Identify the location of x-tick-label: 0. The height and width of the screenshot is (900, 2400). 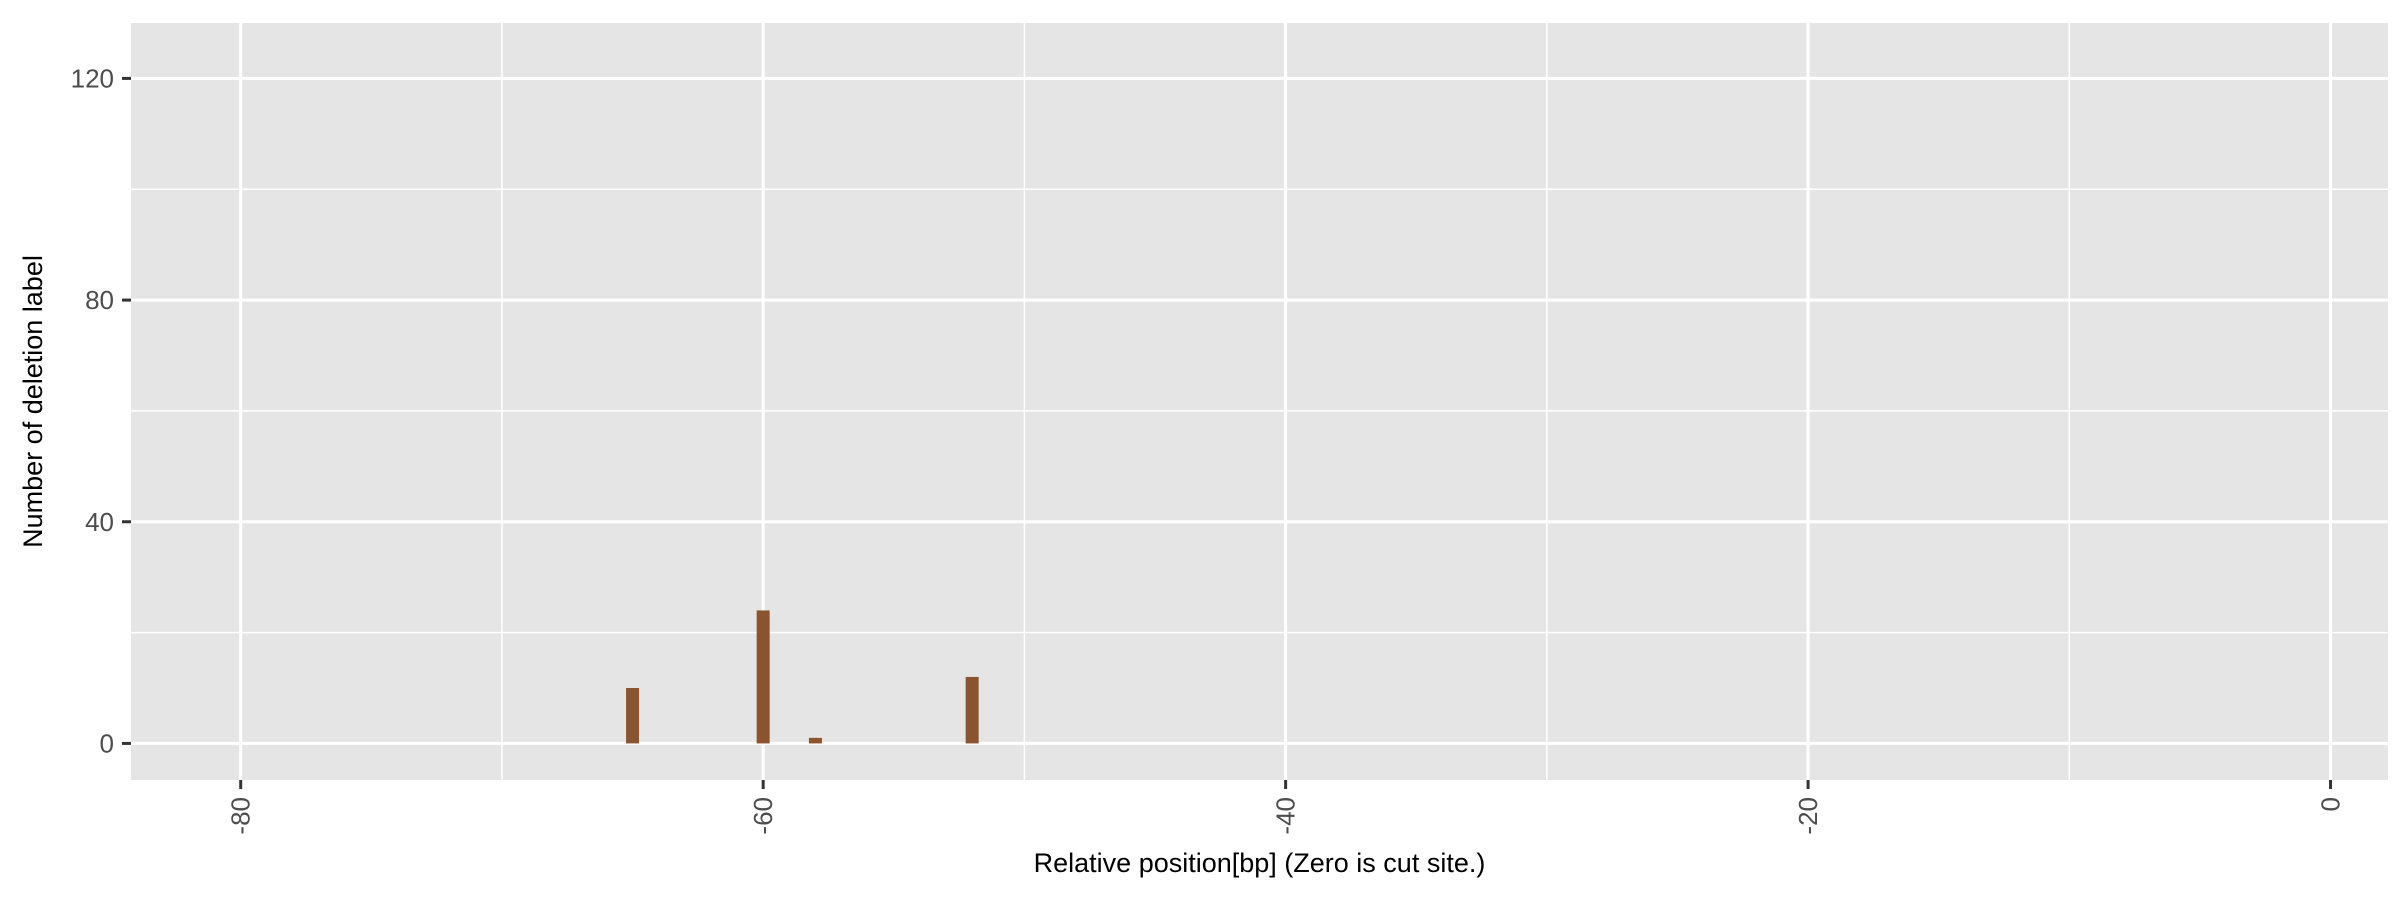
(2331, 804).